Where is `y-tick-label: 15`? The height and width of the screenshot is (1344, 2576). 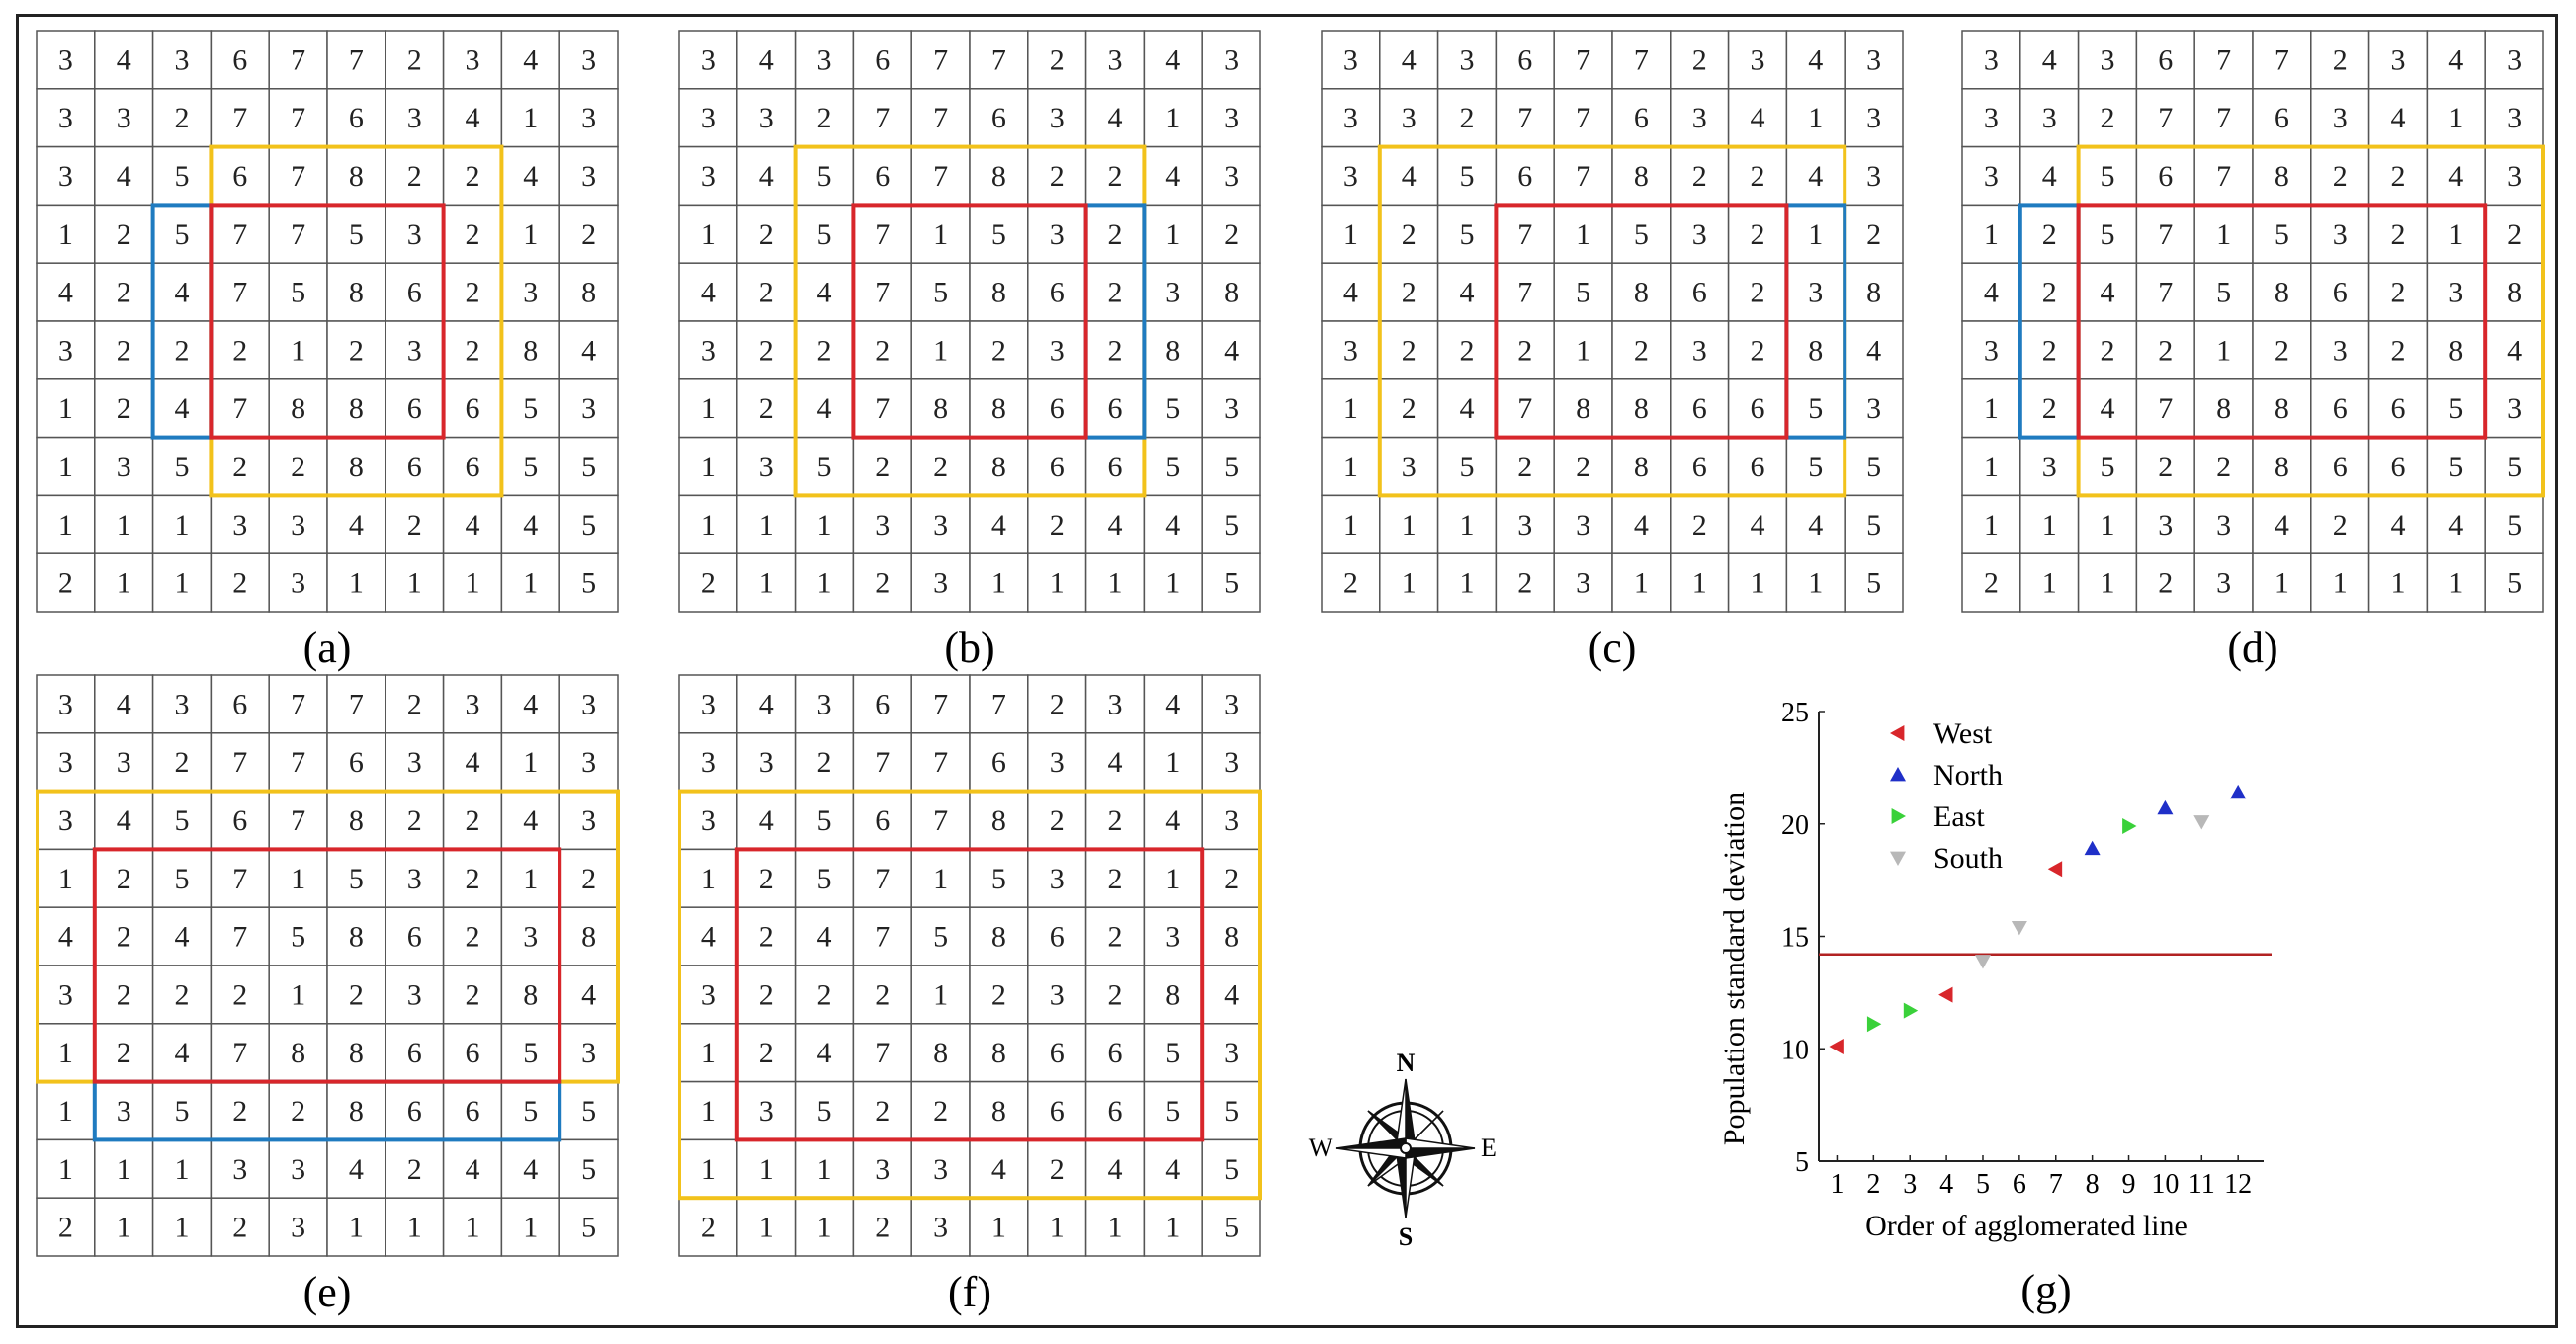 y-tick-label: 15 is located at coordinates (1795, 938).